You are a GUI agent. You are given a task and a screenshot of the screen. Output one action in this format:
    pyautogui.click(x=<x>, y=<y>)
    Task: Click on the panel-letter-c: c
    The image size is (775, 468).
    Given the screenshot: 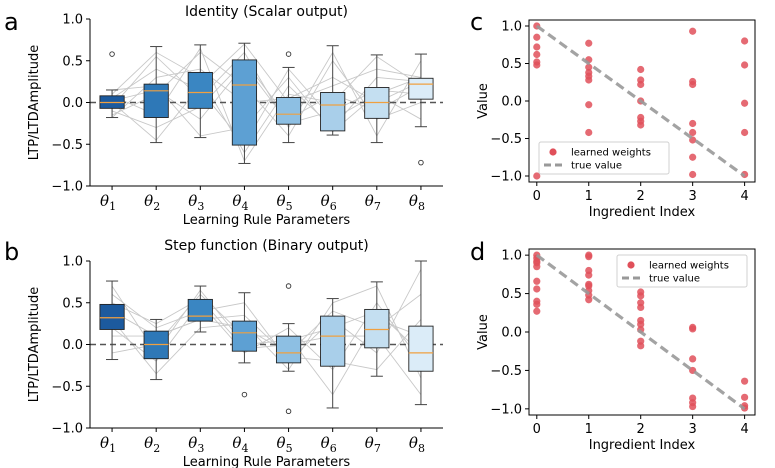 What is the action you would take?
    pyautogui.click(x=476, y=22)
    